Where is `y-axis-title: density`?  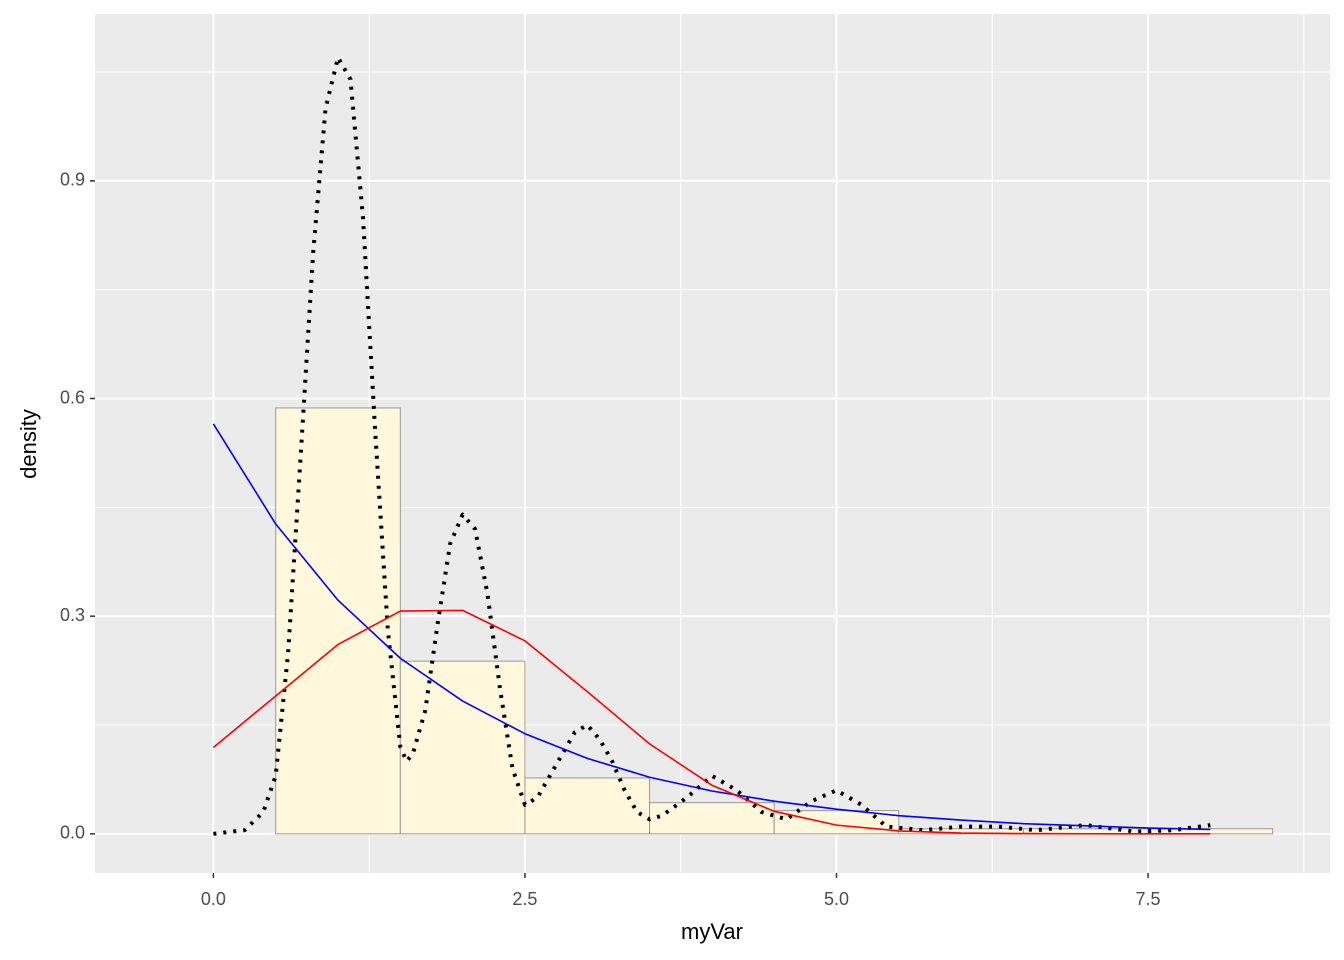
y-axis-title: density is located at coordinates (28, 444).